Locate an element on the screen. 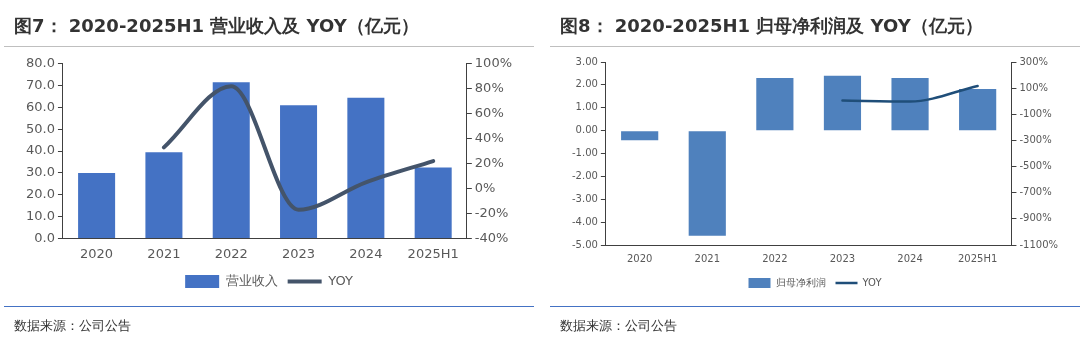  y2-tick-label: -700% is located at coordinates (1035, 192).